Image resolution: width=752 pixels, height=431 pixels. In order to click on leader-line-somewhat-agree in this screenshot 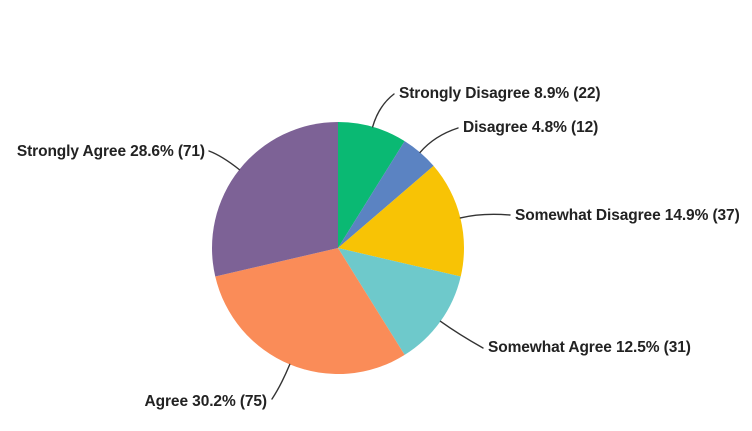, I will do `click(461, 334)`.